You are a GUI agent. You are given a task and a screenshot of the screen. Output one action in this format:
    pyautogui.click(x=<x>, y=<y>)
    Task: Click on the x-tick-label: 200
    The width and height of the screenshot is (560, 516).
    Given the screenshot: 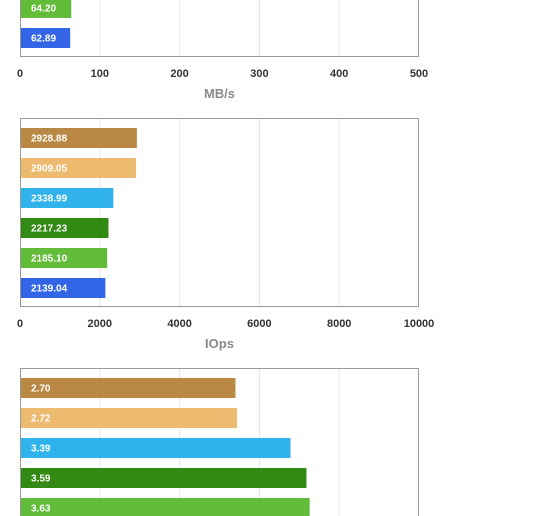 What is the action you would take?
    pyautogui.click(x=179, y=74)
    